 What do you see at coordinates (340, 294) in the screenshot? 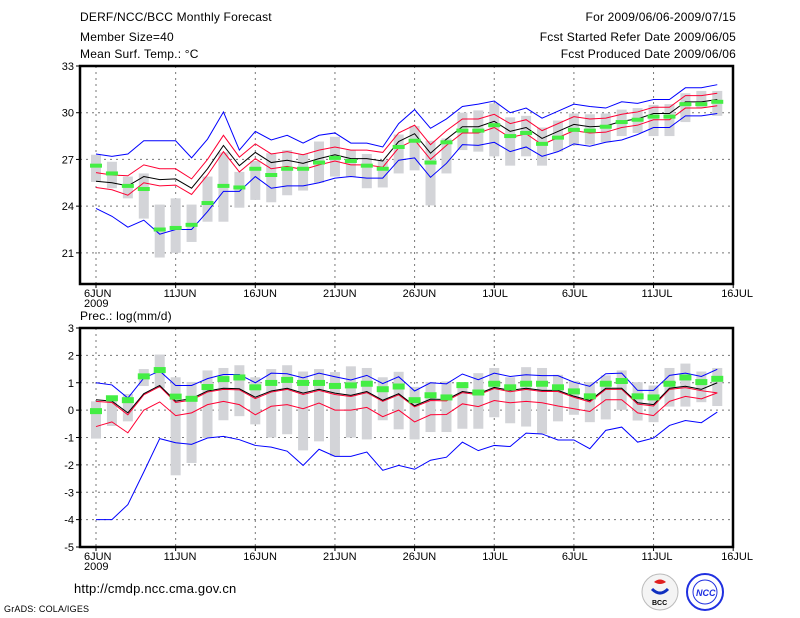
I see `x-tick-label: 21JUN` at bounding box center [340, 294].